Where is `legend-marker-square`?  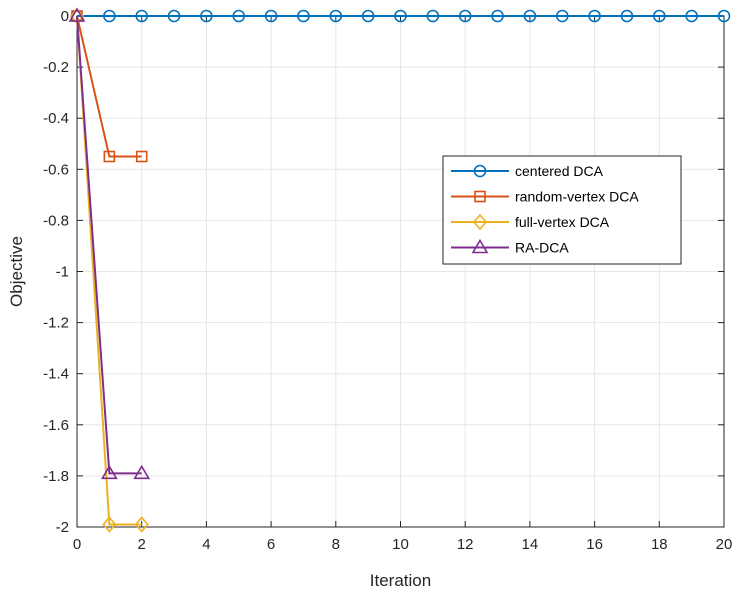
legend-marker-square is located at coordinates (480, 196).